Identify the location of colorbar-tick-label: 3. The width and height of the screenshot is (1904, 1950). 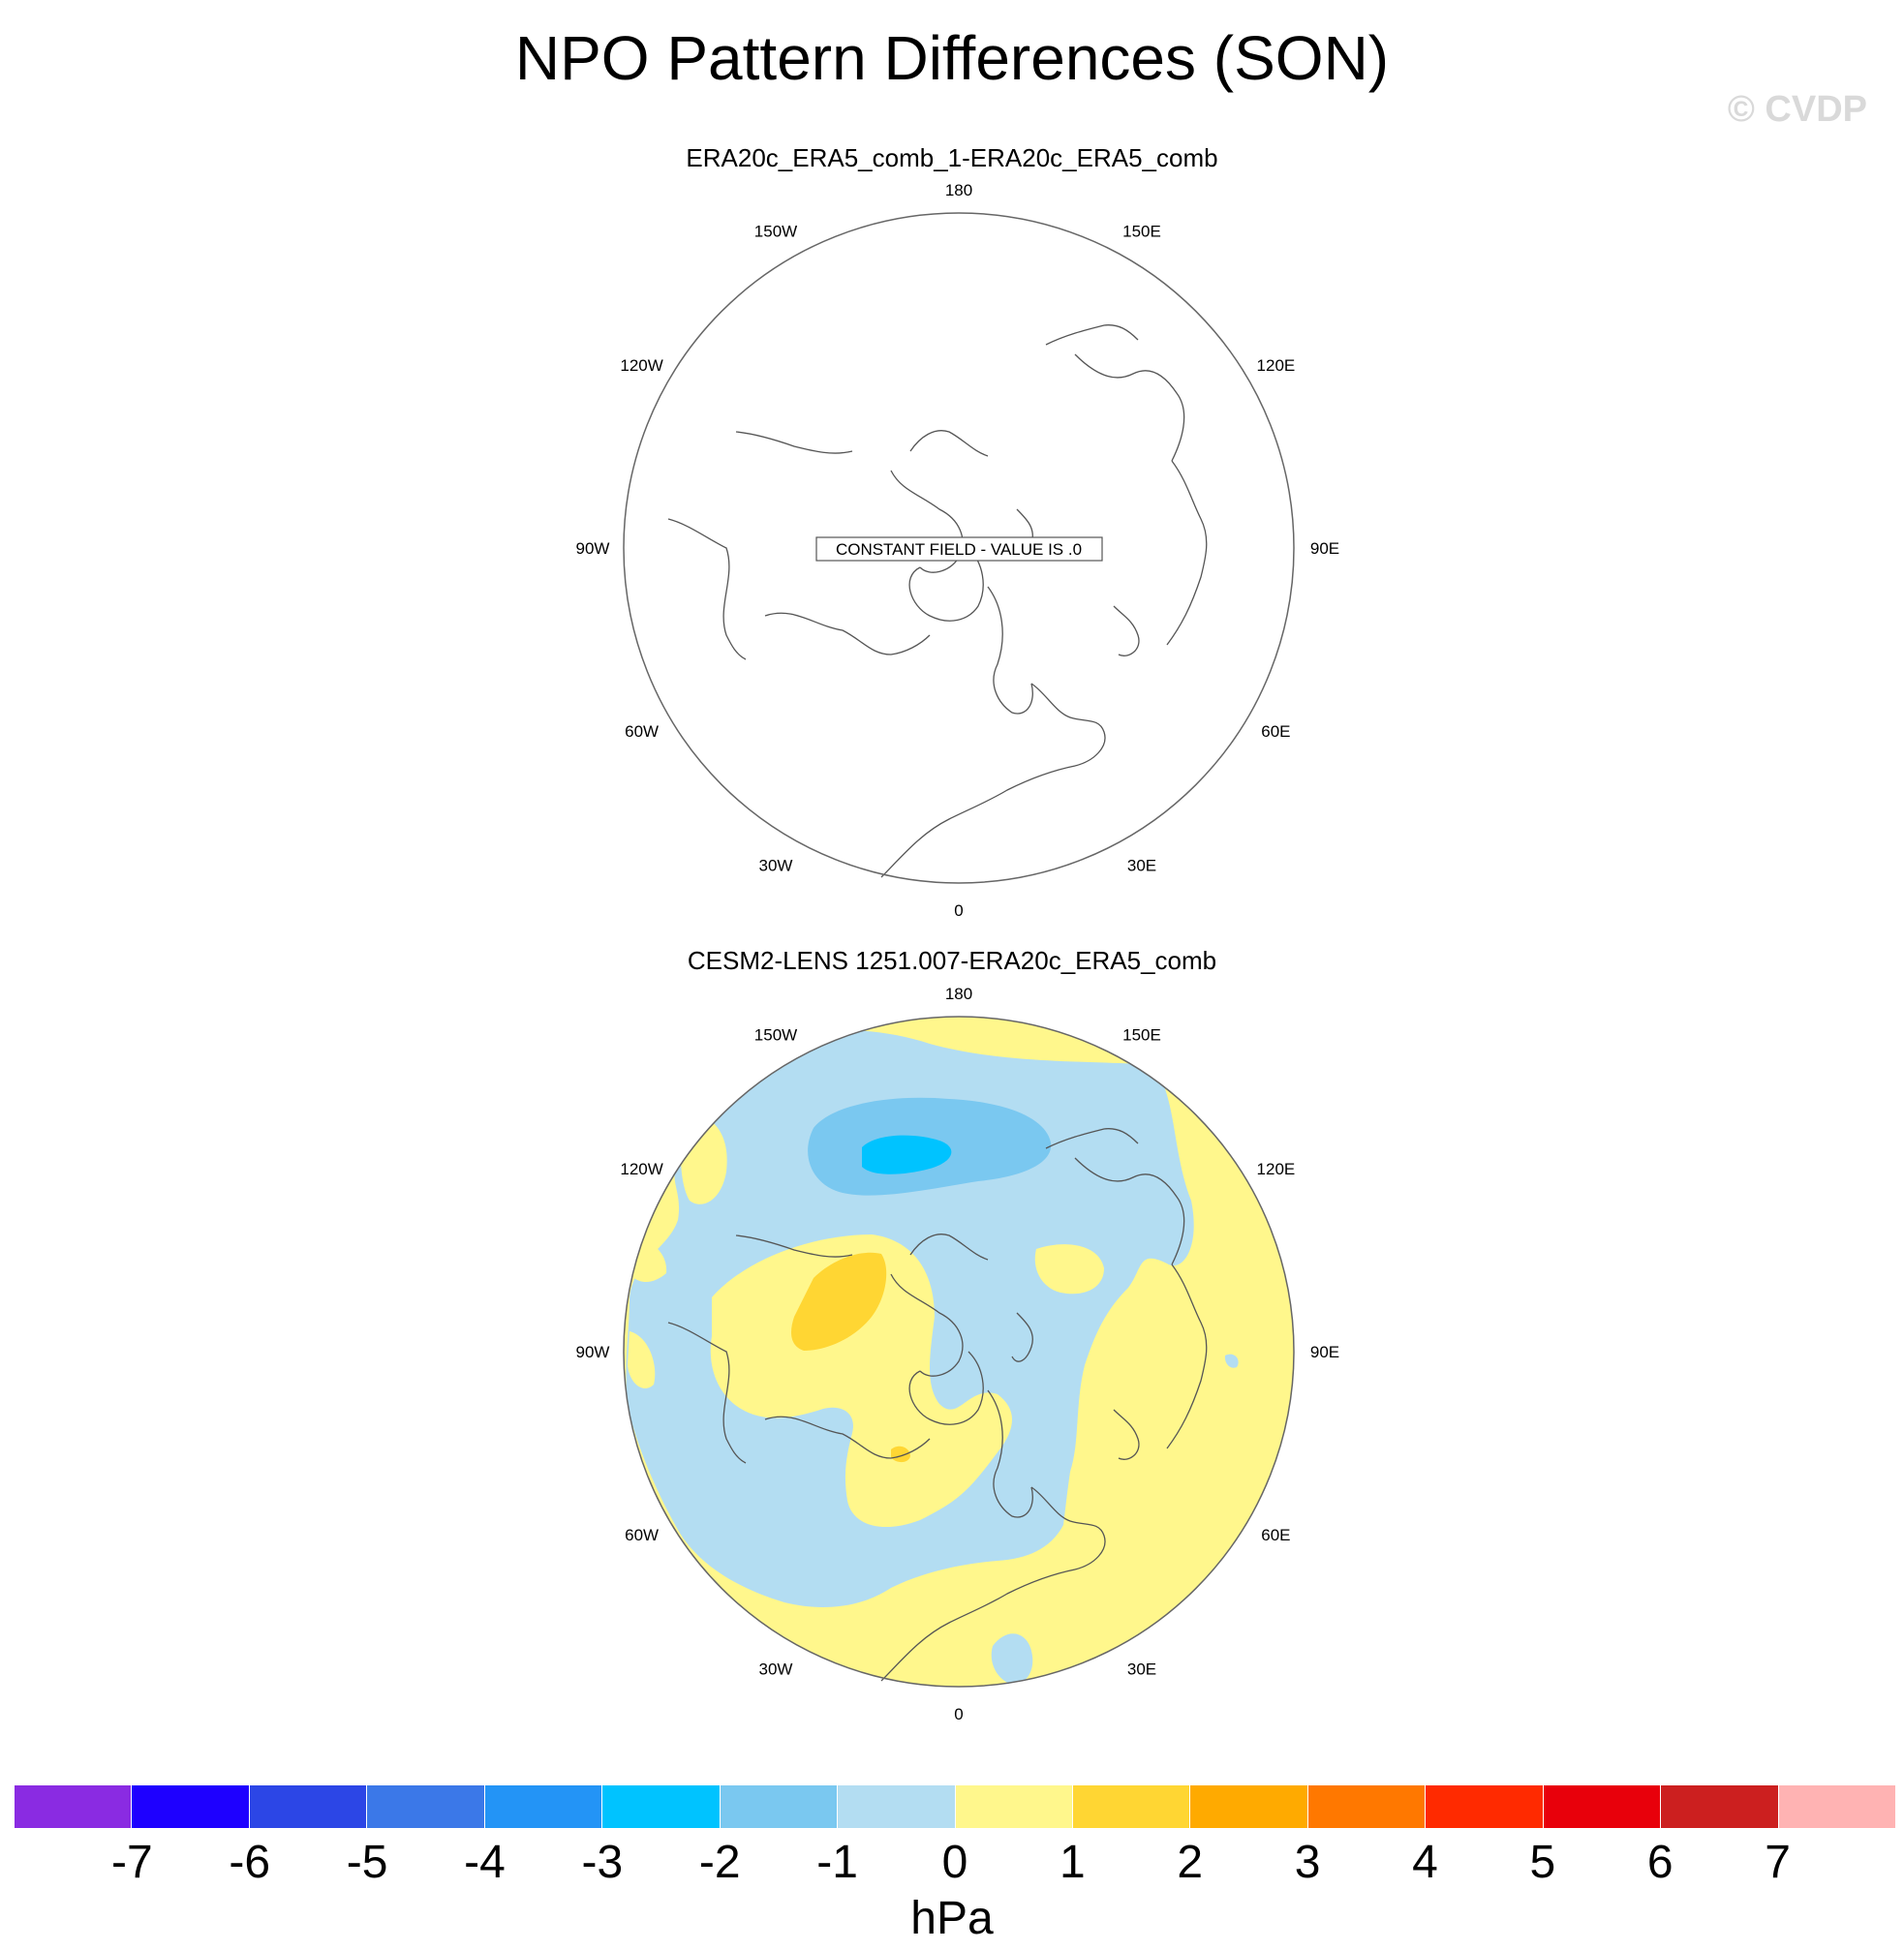
(1307, 1862).